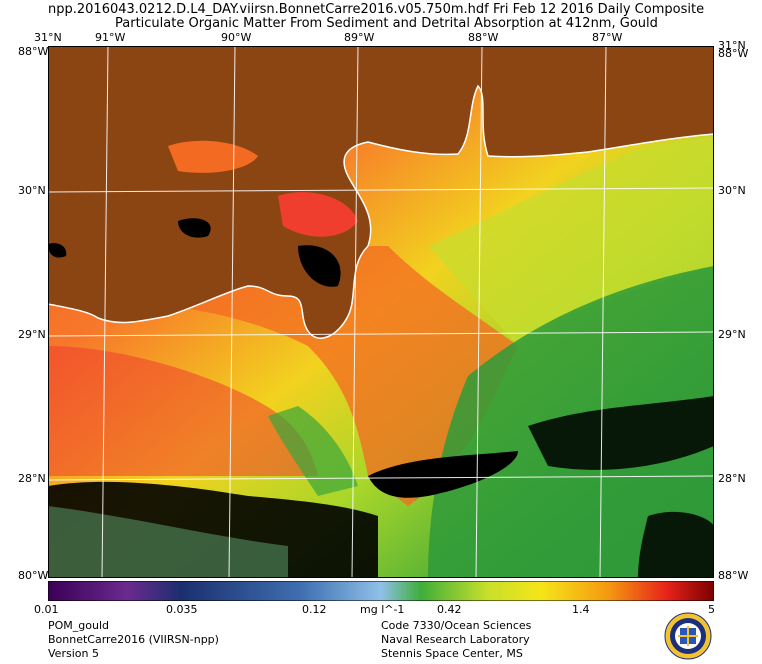  I want to click on lake-borgne, so click(318, 214).